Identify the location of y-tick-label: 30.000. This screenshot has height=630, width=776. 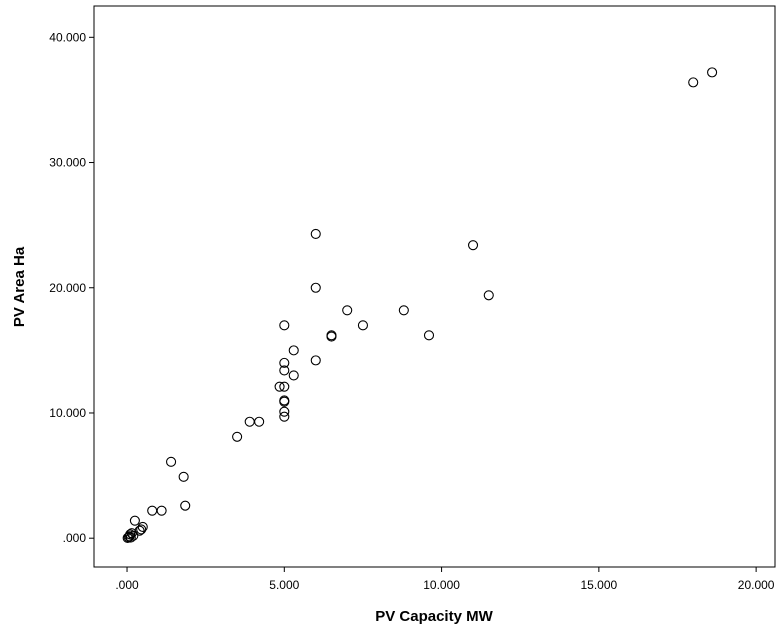
(67, 163).